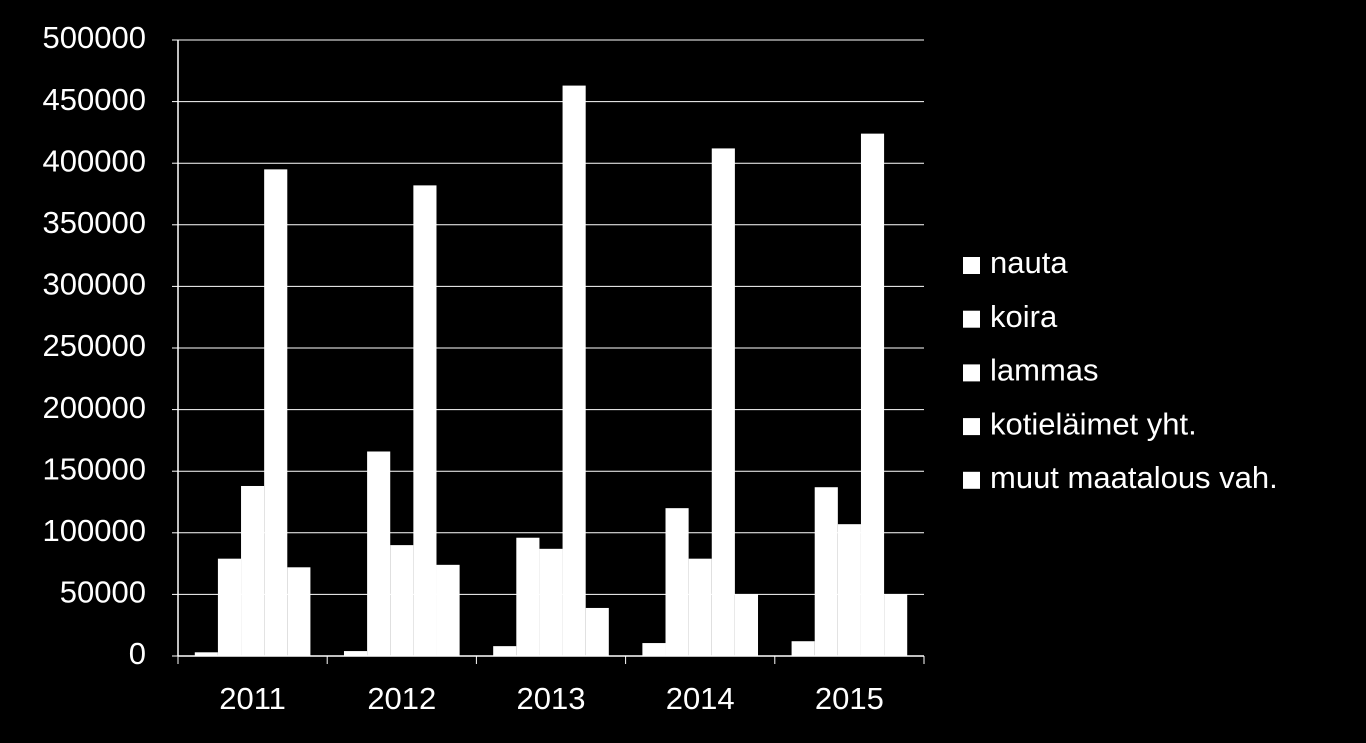 The height and width of the screenshot is (743, 1366). I want to click on y-tick-label: 250000, so click(94, 345).